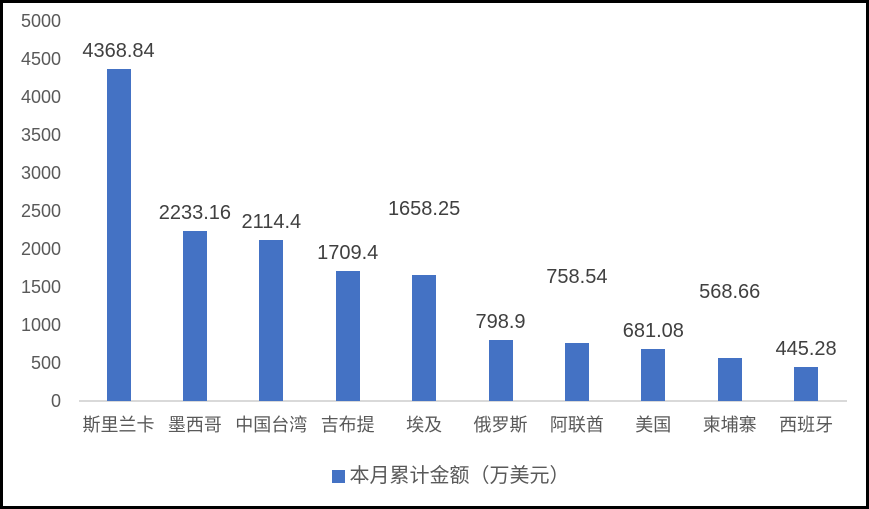 Image resolution: width=869 pixels, height=509 pixels. What do you see at coordinates (271, 222) in the screenshot?
I see `value-label: 2114.4` at bounding box center [271, 222].